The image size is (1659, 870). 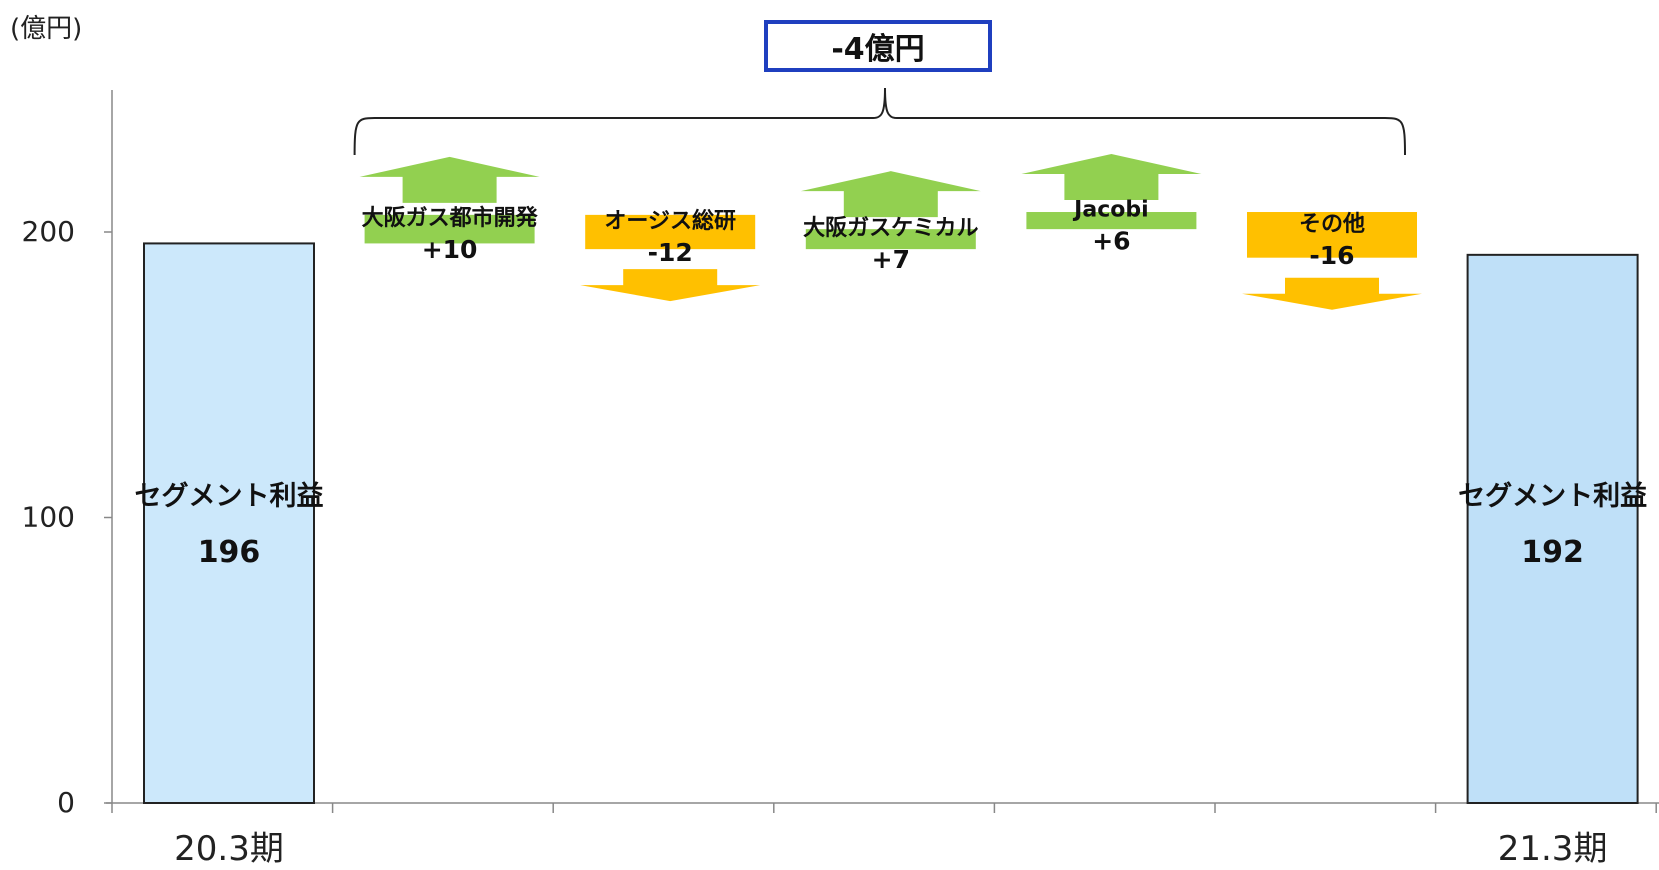 What do you see at coordinates (229, 552) in the screenshot?
I see `total-bar-value: 196` at bounding box center [229, 552].